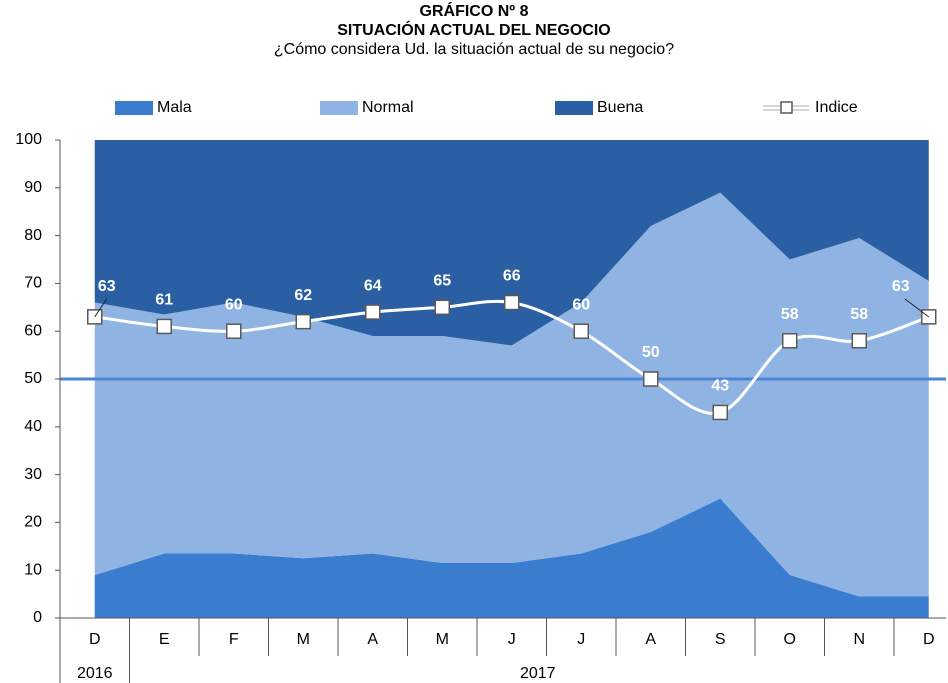  What do you see at coordinates (164, 639) in the screenshot?
I see `x-tick-label: E` at bounding box center [164, 639].